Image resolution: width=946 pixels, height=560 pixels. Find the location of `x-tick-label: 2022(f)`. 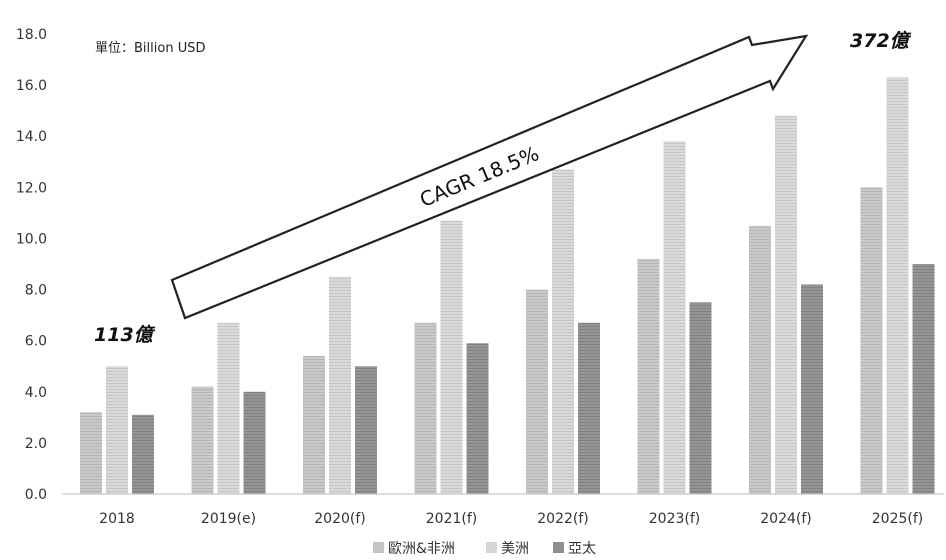

x-tick-label: 2022(f) is located at coordinates (562, 519).